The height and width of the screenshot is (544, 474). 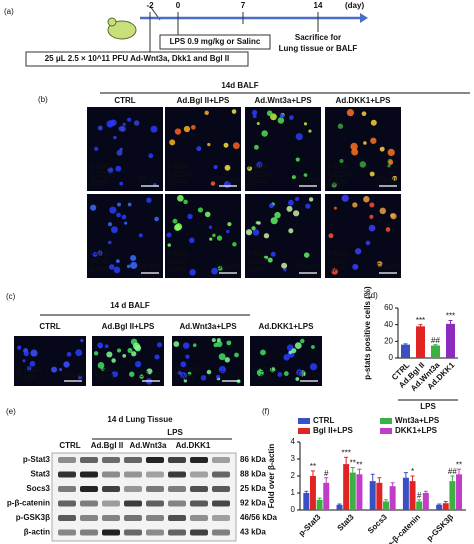 I want to click on day-label: 0, so click(x=178, y=5).